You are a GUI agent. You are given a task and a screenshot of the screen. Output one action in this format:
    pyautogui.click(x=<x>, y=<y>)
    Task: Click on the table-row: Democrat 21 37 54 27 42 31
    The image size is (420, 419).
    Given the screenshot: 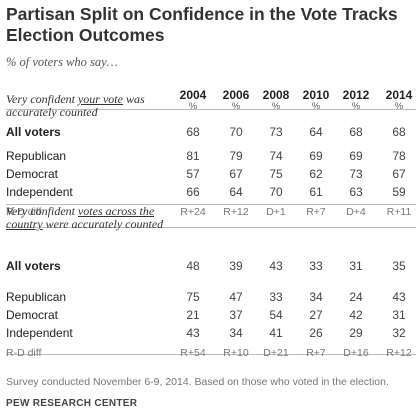 What is the action you would take?
    pyautogui.click(x=210, y=316)
    